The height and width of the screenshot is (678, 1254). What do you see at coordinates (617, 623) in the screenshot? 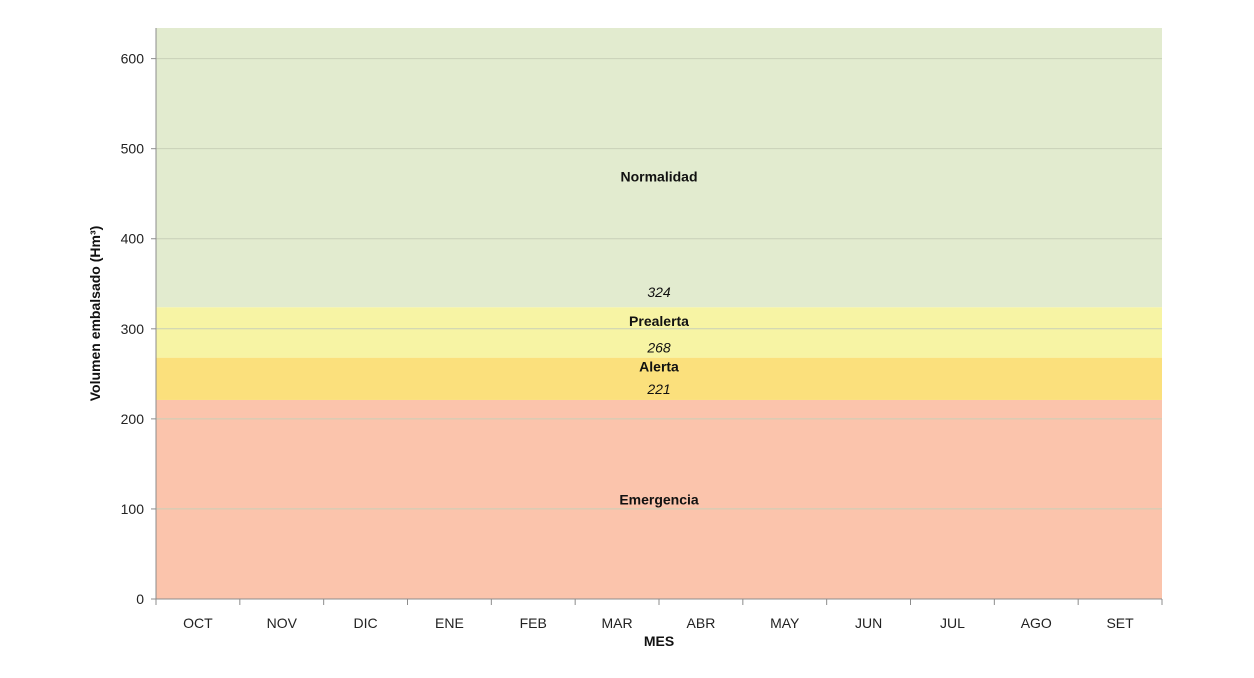
I see `x-tick-label: MAR` at bounding box center [617, 623].